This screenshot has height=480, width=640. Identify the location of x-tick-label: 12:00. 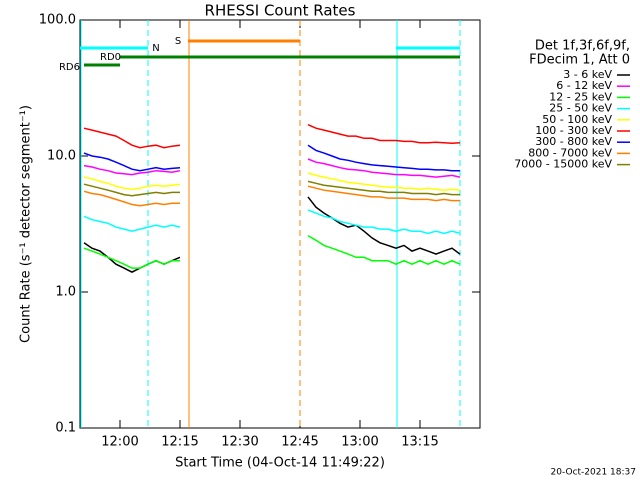
(119, 442).